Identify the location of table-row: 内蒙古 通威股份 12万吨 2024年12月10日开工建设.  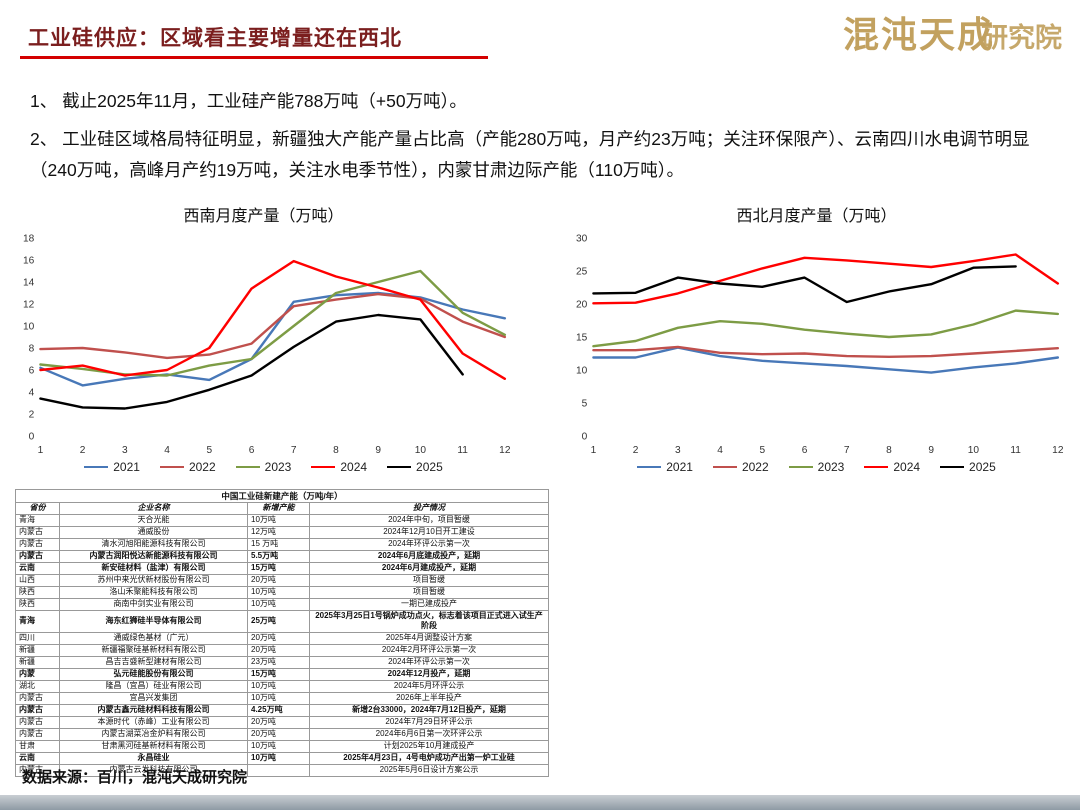
(282, 532).